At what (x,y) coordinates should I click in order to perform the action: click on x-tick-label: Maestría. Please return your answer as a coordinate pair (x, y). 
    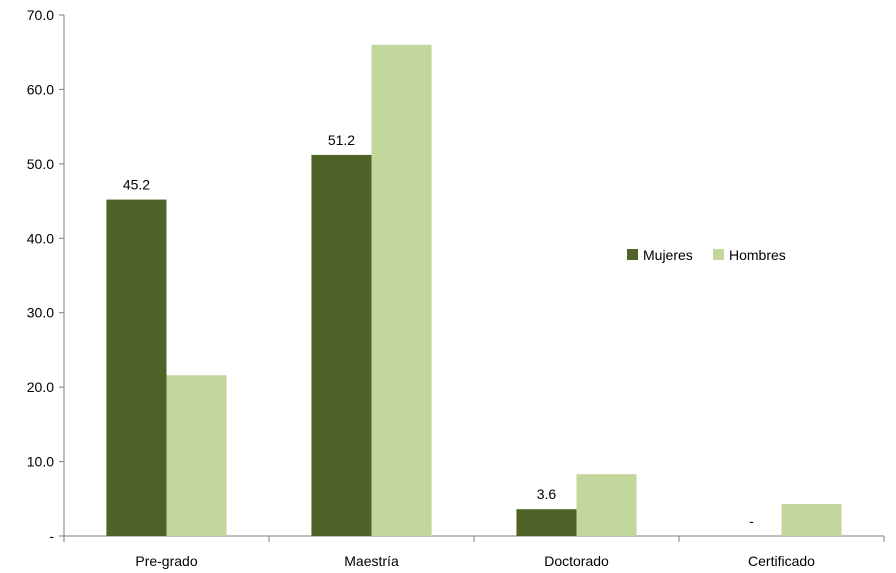
    Looking at the image, I should click on (371, 561).